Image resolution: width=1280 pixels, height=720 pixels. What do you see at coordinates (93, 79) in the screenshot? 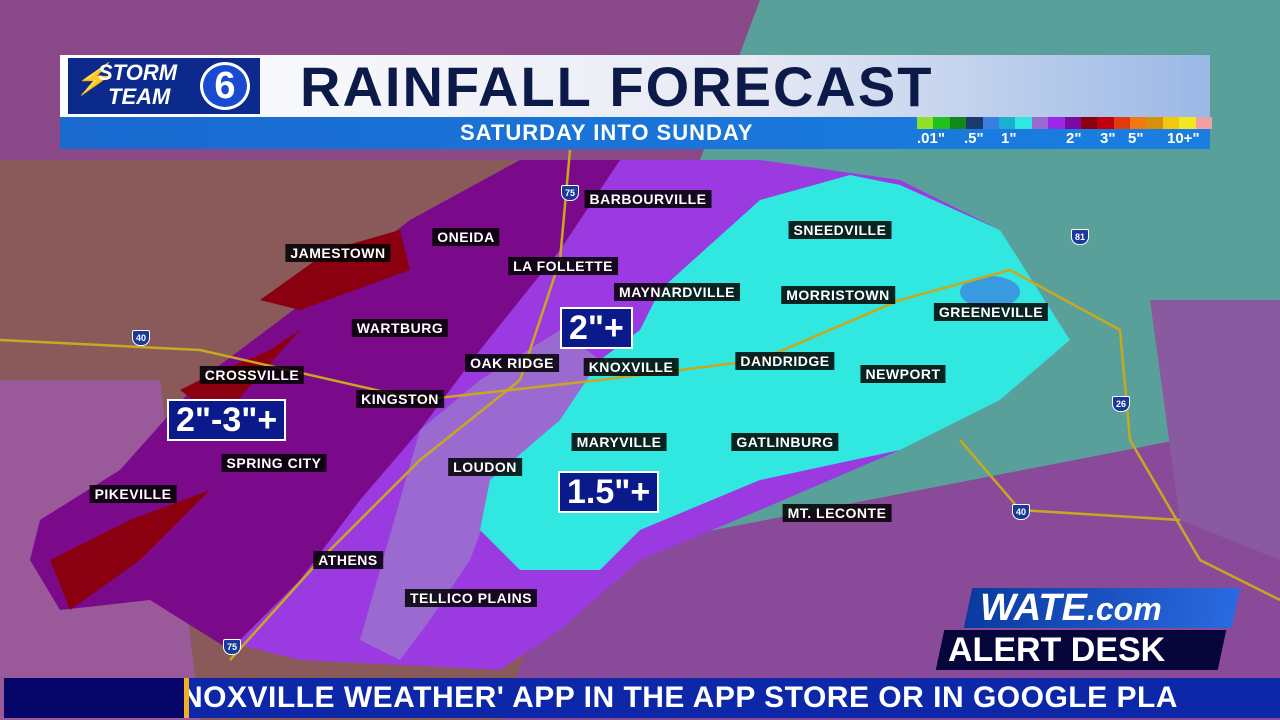
I see `lightning-icon: ⚡` at bounding box center [93, 79].